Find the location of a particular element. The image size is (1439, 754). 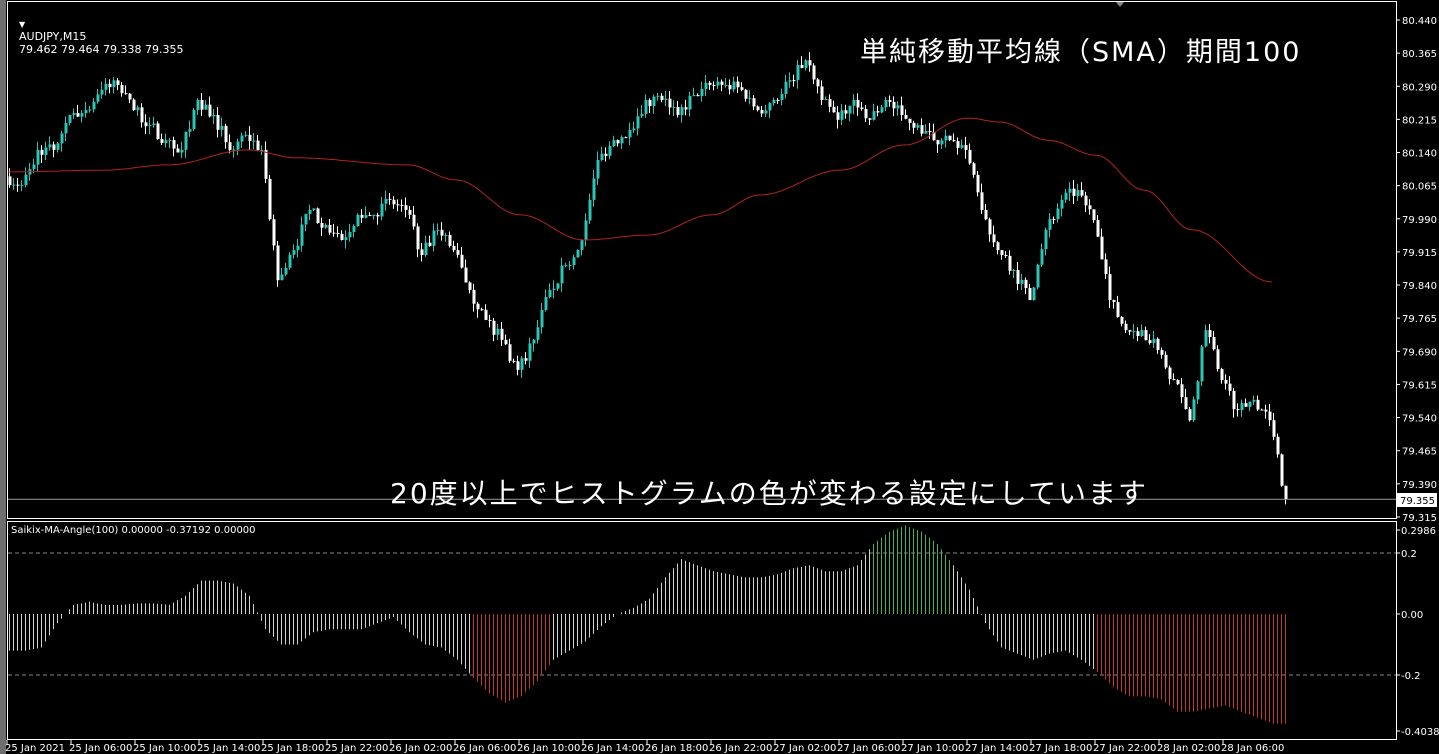

panel-handle-icon is located at coordinates (1120, 4).